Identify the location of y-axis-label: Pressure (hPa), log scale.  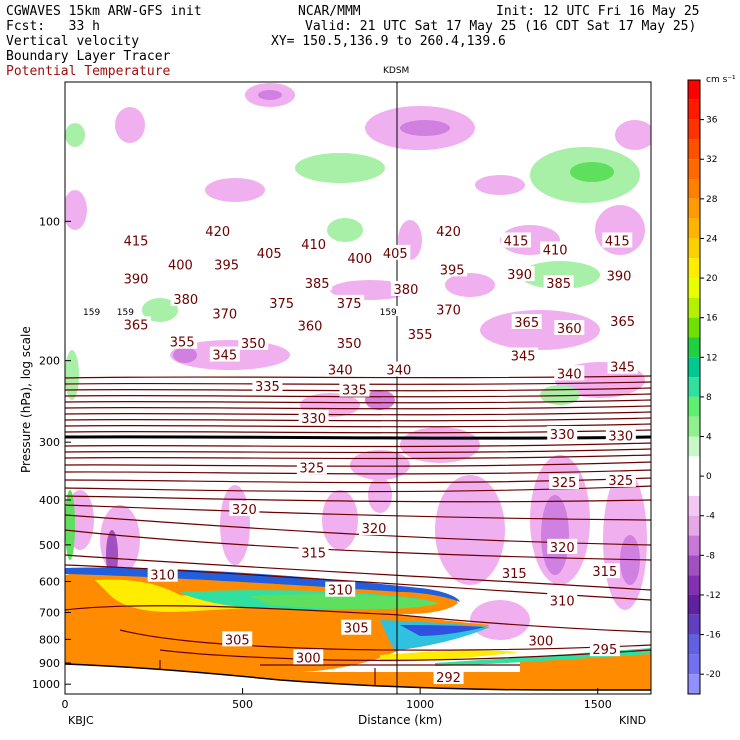
(26, 399).